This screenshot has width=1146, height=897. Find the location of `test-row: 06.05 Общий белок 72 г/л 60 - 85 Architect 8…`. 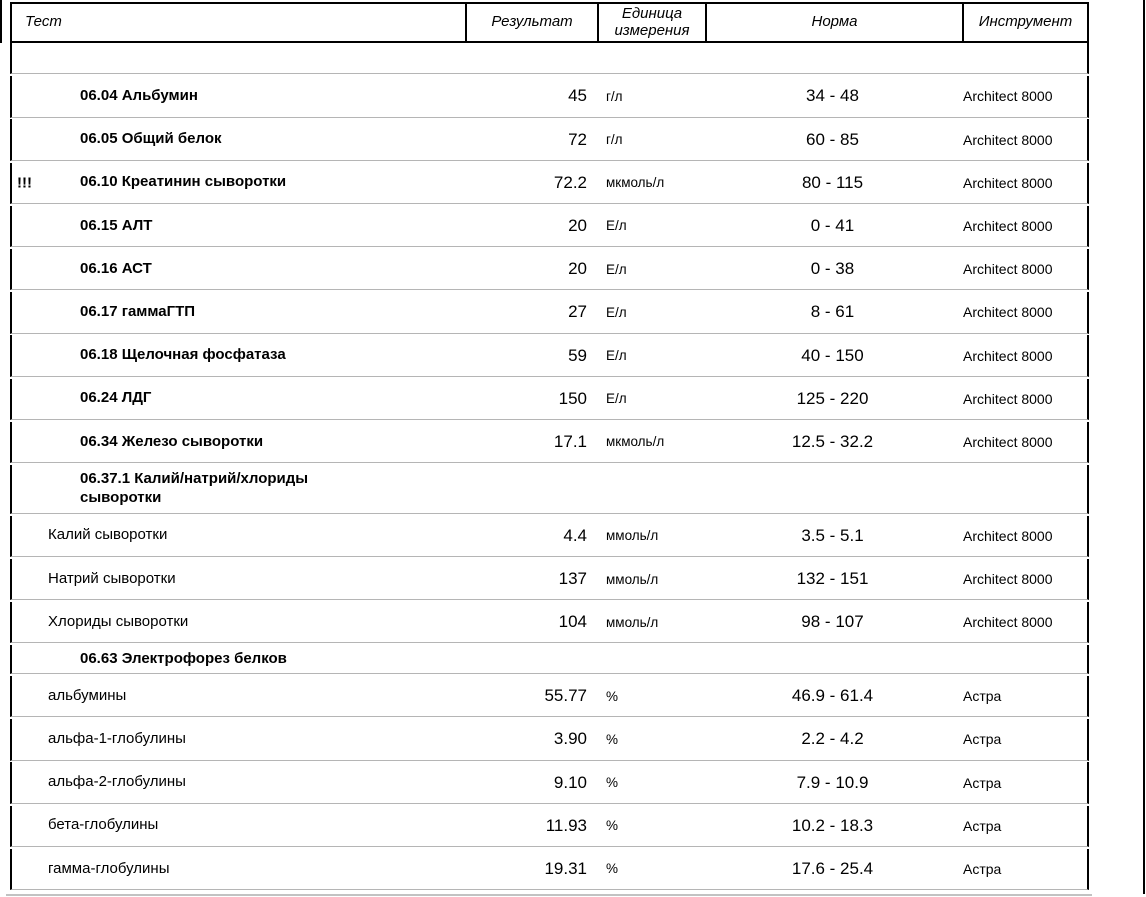

test-row: 06.05 Общий белок 72 г/л 60 - 85 Architect 8… is located at coordinates (549, 140).